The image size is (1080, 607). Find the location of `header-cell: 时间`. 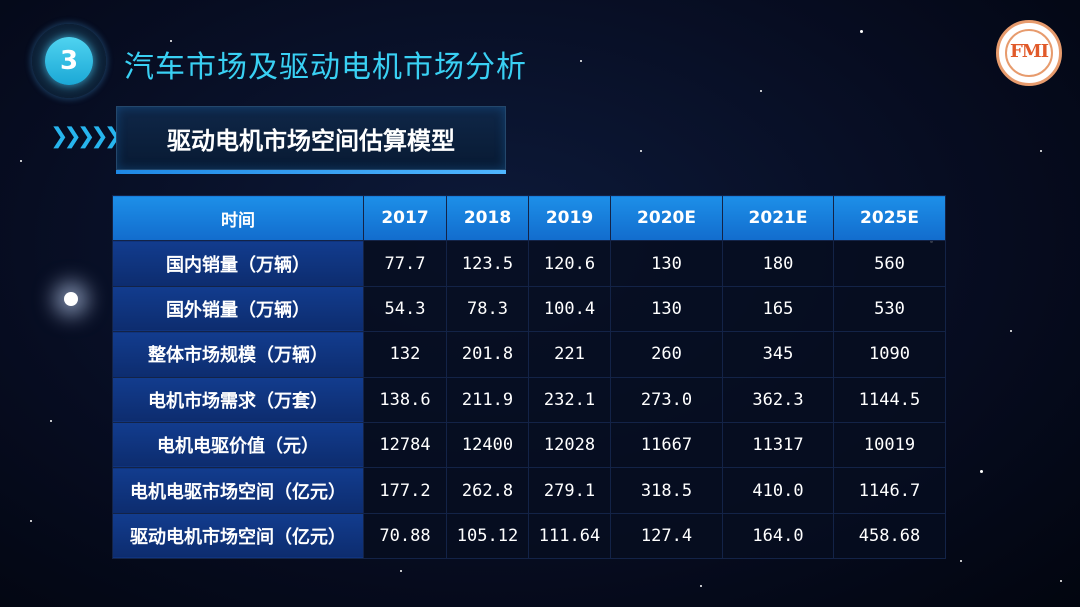

header-cell: 时间 is located at coordinates (238, 218).